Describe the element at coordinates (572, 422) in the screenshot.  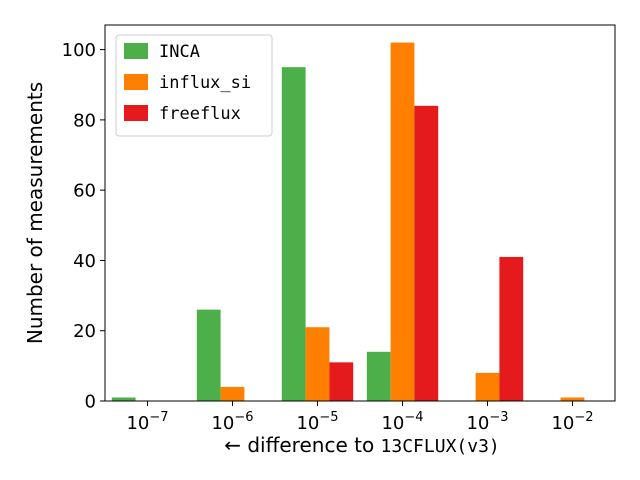
I see `x-tick-label: 10⁻²` at that location.